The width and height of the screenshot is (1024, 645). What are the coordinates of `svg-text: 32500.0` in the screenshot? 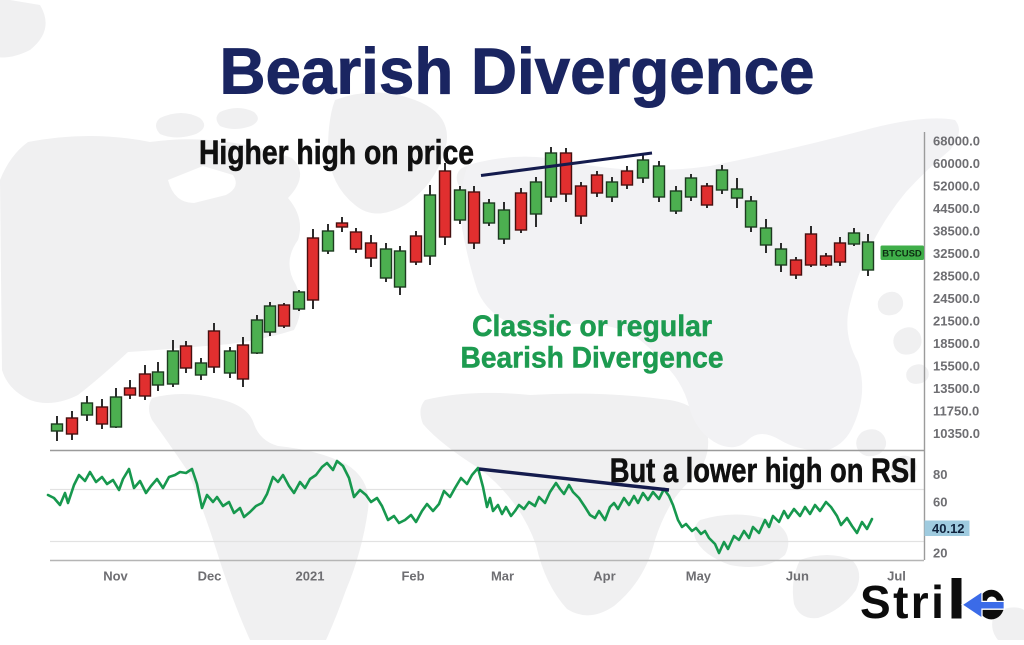 It's located at (956, 253).